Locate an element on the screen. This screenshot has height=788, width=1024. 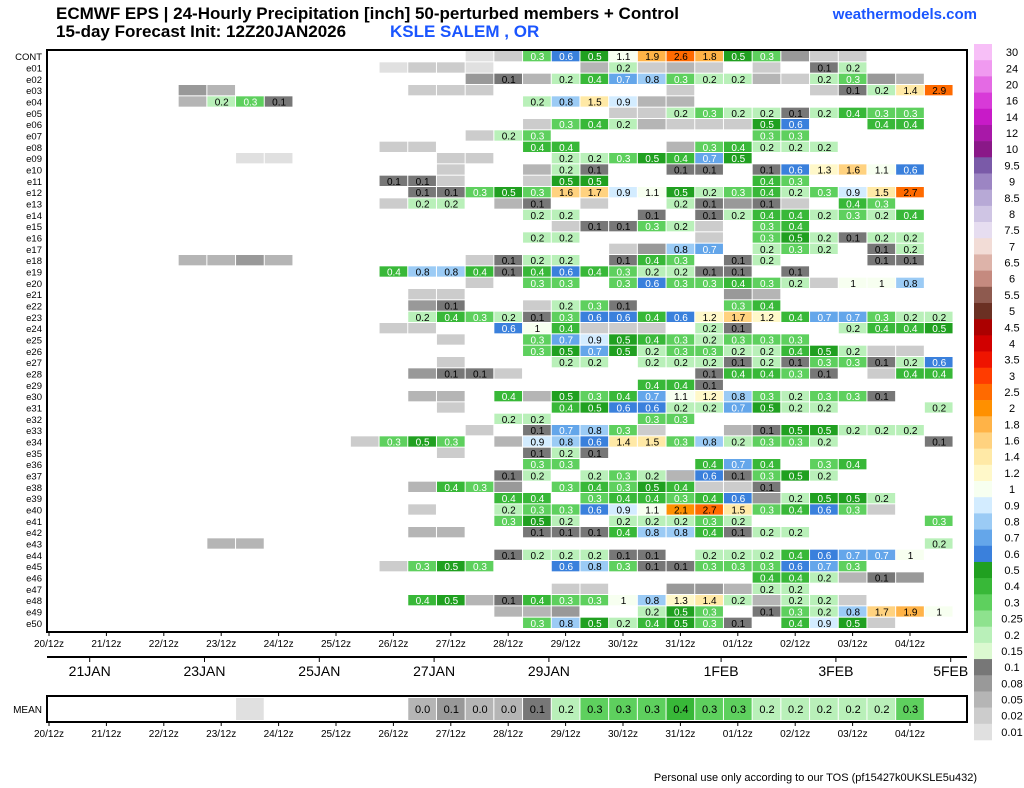
member-label: e18 is located at coordinates (34, 261).